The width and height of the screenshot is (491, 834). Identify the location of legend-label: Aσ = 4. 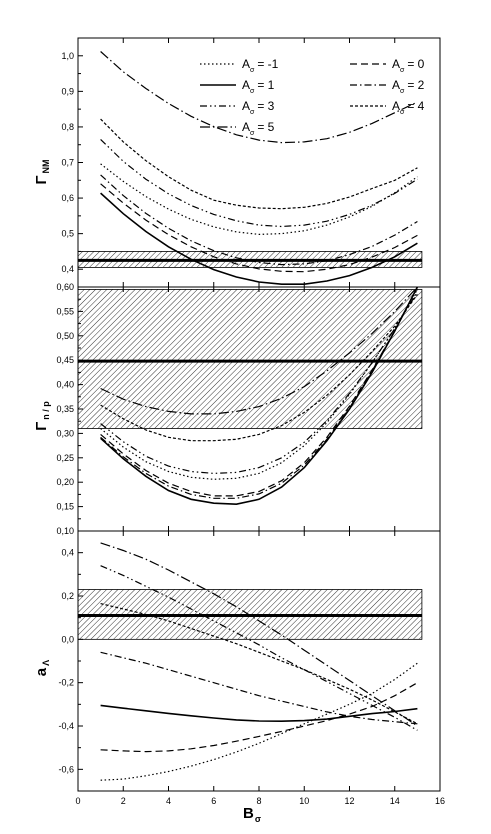
(408, 107).